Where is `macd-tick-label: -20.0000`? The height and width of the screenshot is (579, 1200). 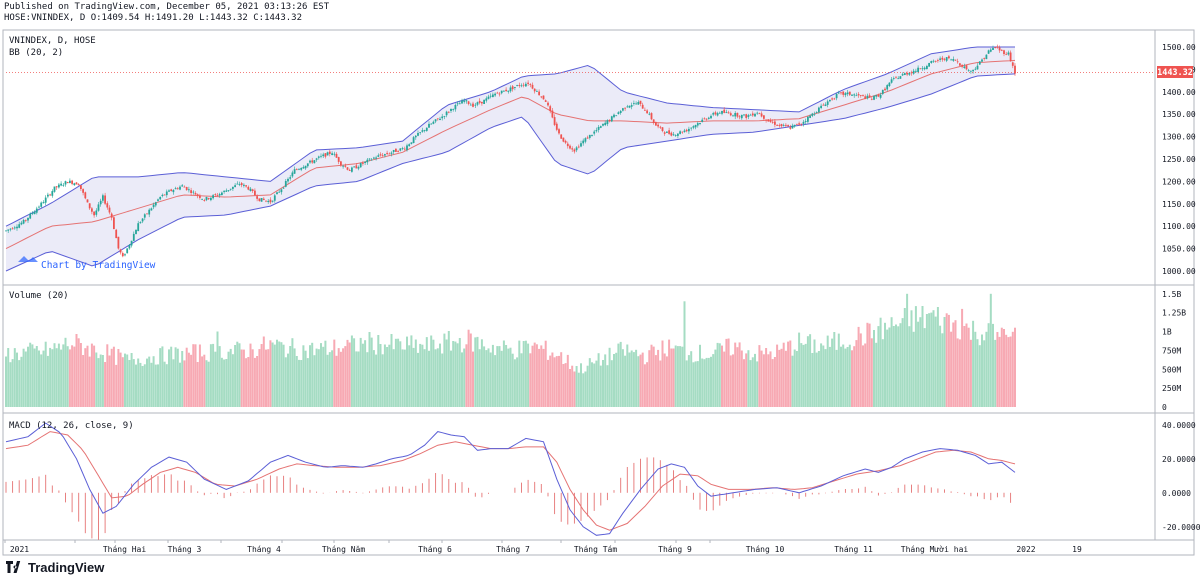 macd-tick-label: -20.0000 is located at coordinates (1181, 527).